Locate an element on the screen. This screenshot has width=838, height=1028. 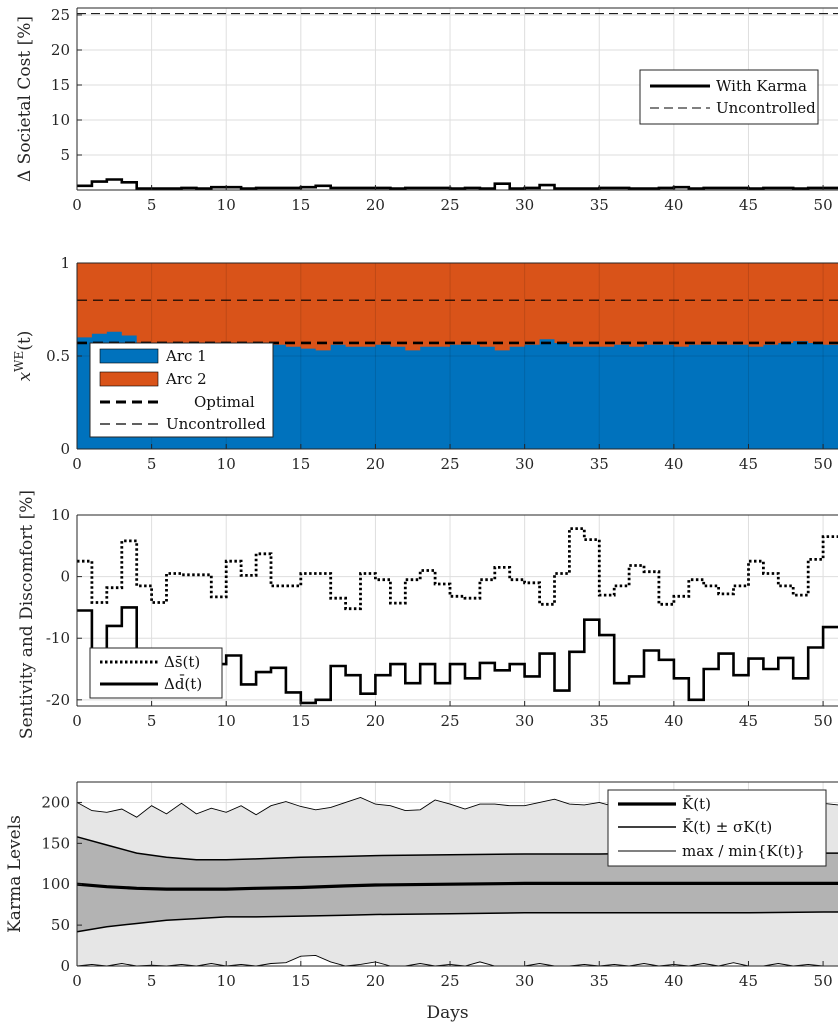
y-axis-label-superscript: WE is located at coordinates (19, 361).